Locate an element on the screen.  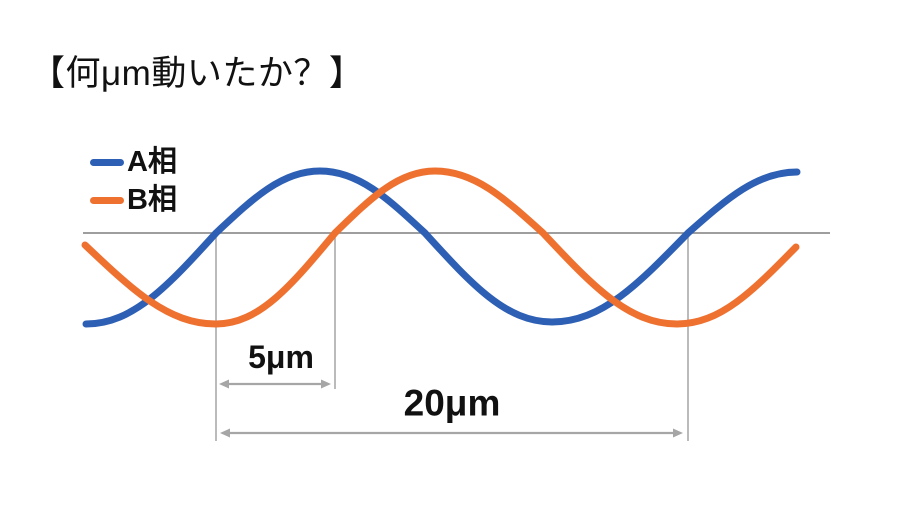
page-title: 【何μm動いたか？】 is located at coordinates (197, 73).